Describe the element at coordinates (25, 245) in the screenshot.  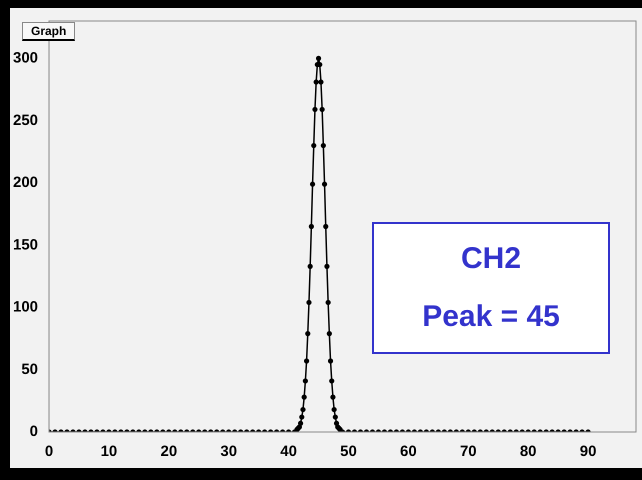
I see `y-tick-label: 150` at that location.